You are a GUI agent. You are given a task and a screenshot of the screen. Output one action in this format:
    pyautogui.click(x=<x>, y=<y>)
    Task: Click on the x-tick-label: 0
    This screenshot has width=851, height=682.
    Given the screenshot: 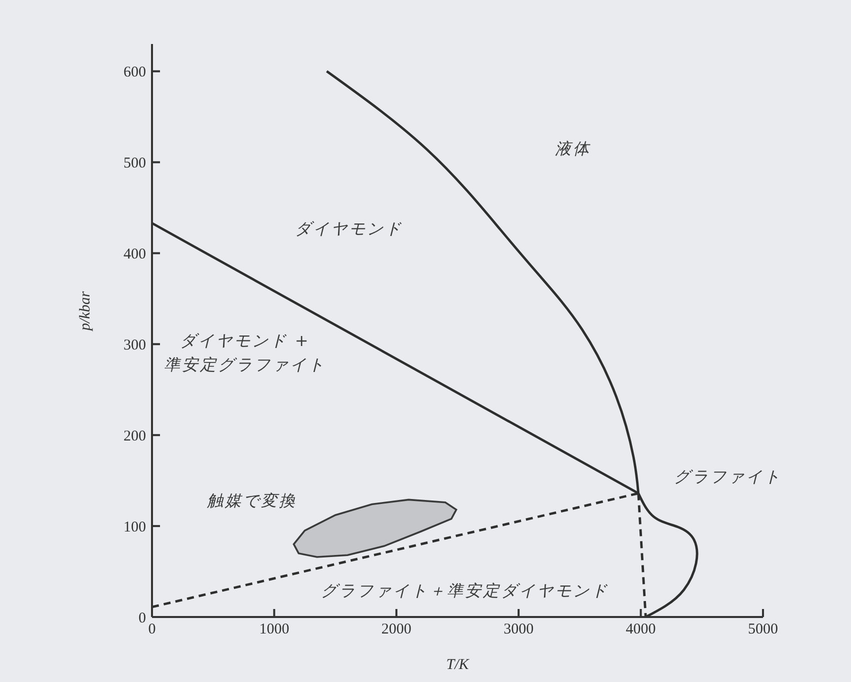 What is the action you would take?
    pyautogui.click(x=152, y=630)
    